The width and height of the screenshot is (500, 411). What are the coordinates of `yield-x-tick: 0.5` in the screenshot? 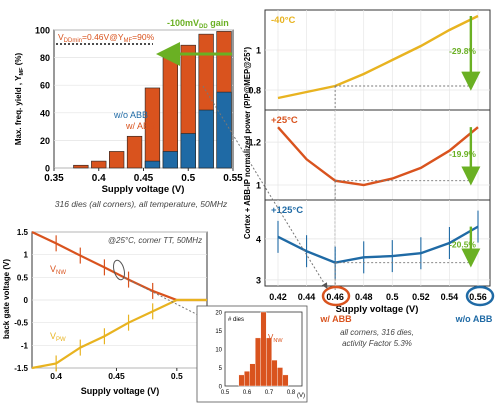 It's located at (188, 178).